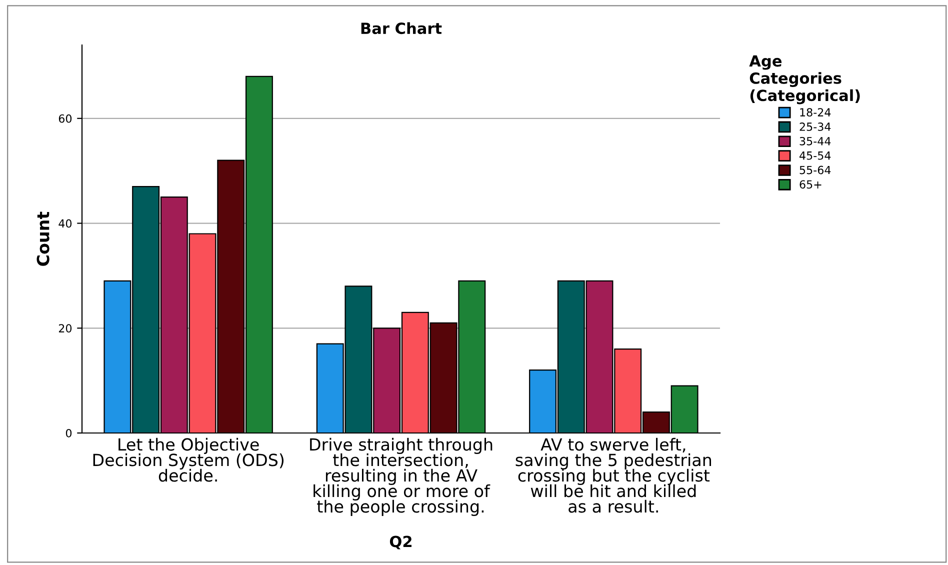  What do you see at coordinates (804, 79) in the screenshot?
I see `legend-title: Age Categories (Categorical)` at bounding box center [804, 79].